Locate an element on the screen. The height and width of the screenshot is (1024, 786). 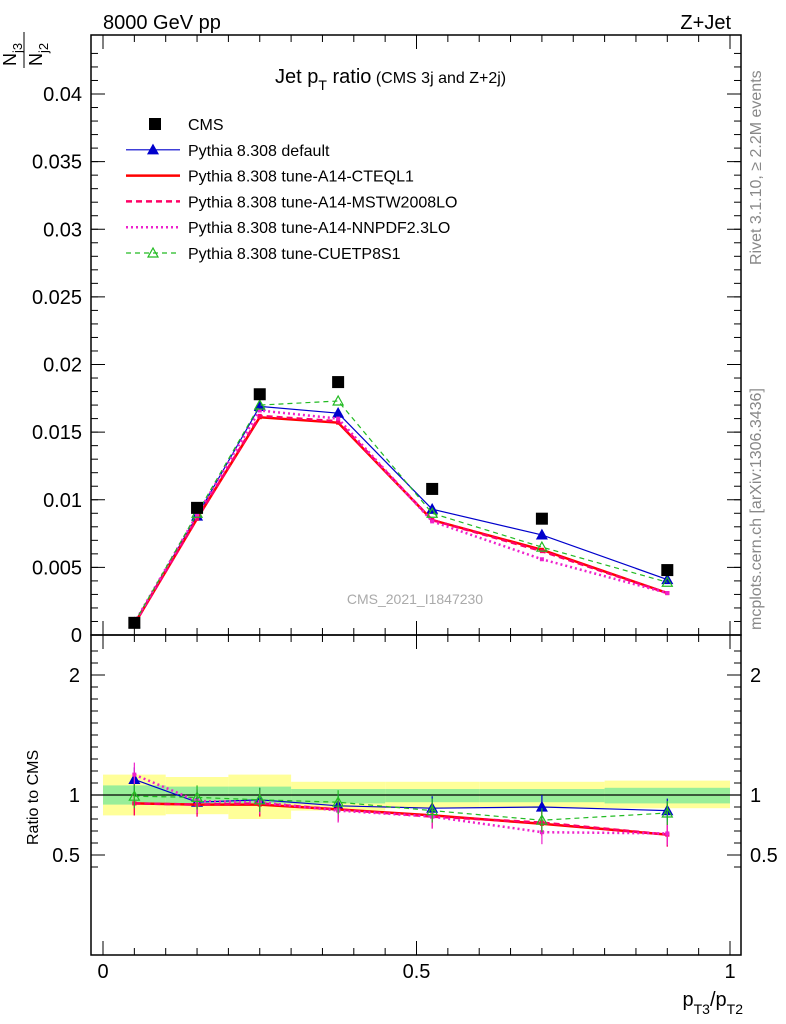
legend-label: Pythia 8.308 tune-A14-CTEQL1 is located at coordinates (301, 177).